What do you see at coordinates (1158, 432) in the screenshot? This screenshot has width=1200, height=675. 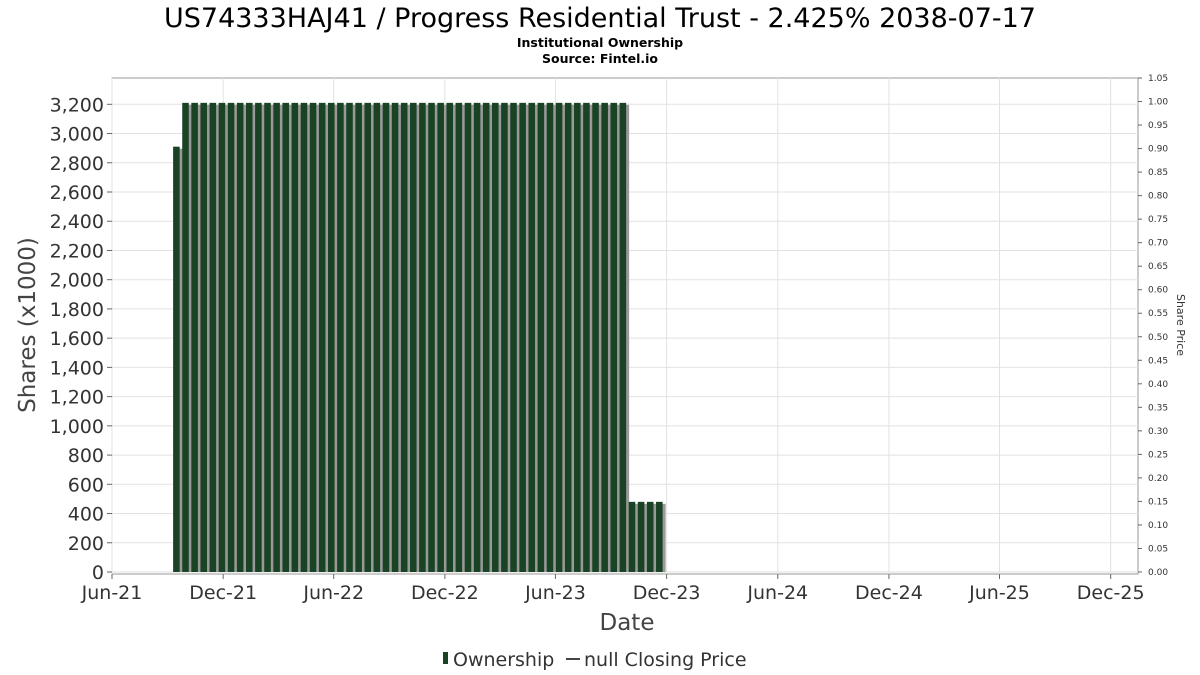 I see `y2-tick-label: 0.30` at bounding box center [1158, 432].